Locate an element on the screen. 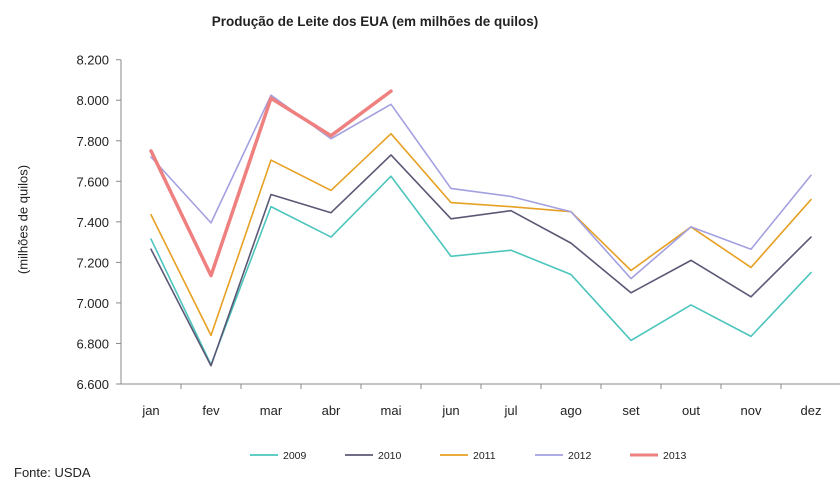 The image size is (840, 490). y-tick-label: 8.000 is located at coordinates (92, 100).